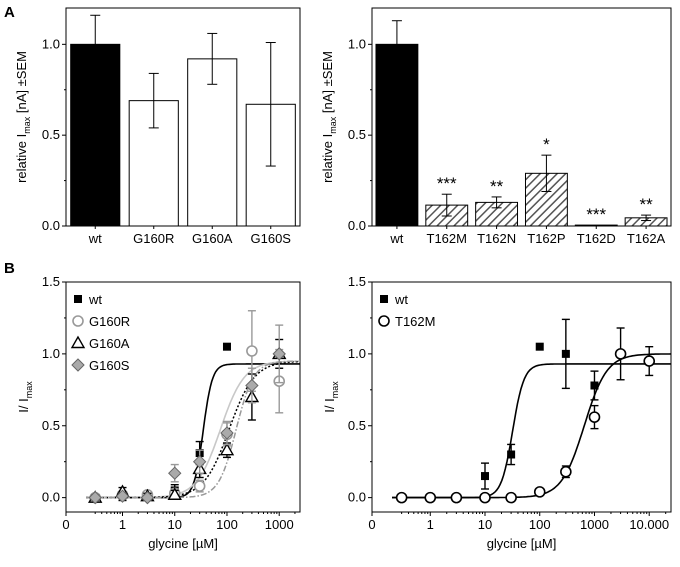 The width and height of the screenshot is (680, 567). I want to click on x-tick-label-t162m: T162M, so click(447, 238).